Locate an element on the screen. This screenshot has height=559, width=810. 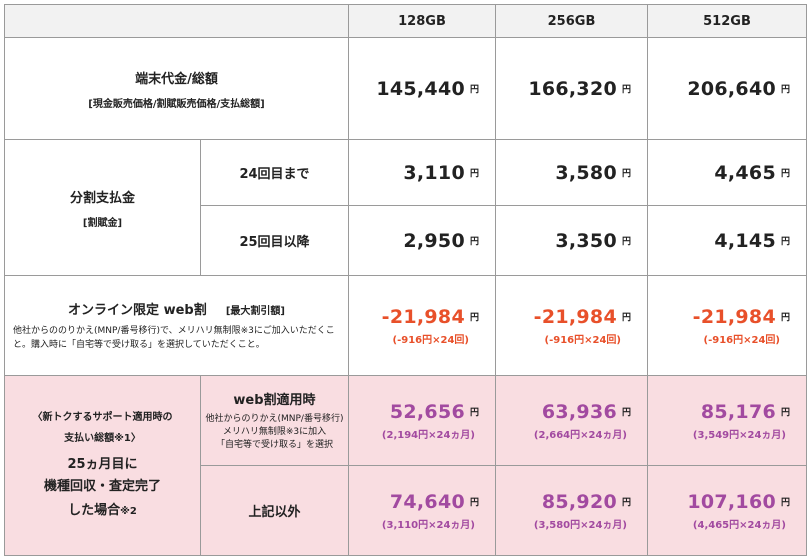
installment-until-24-512: 4,465 円 is located at coordinates (727, 172).